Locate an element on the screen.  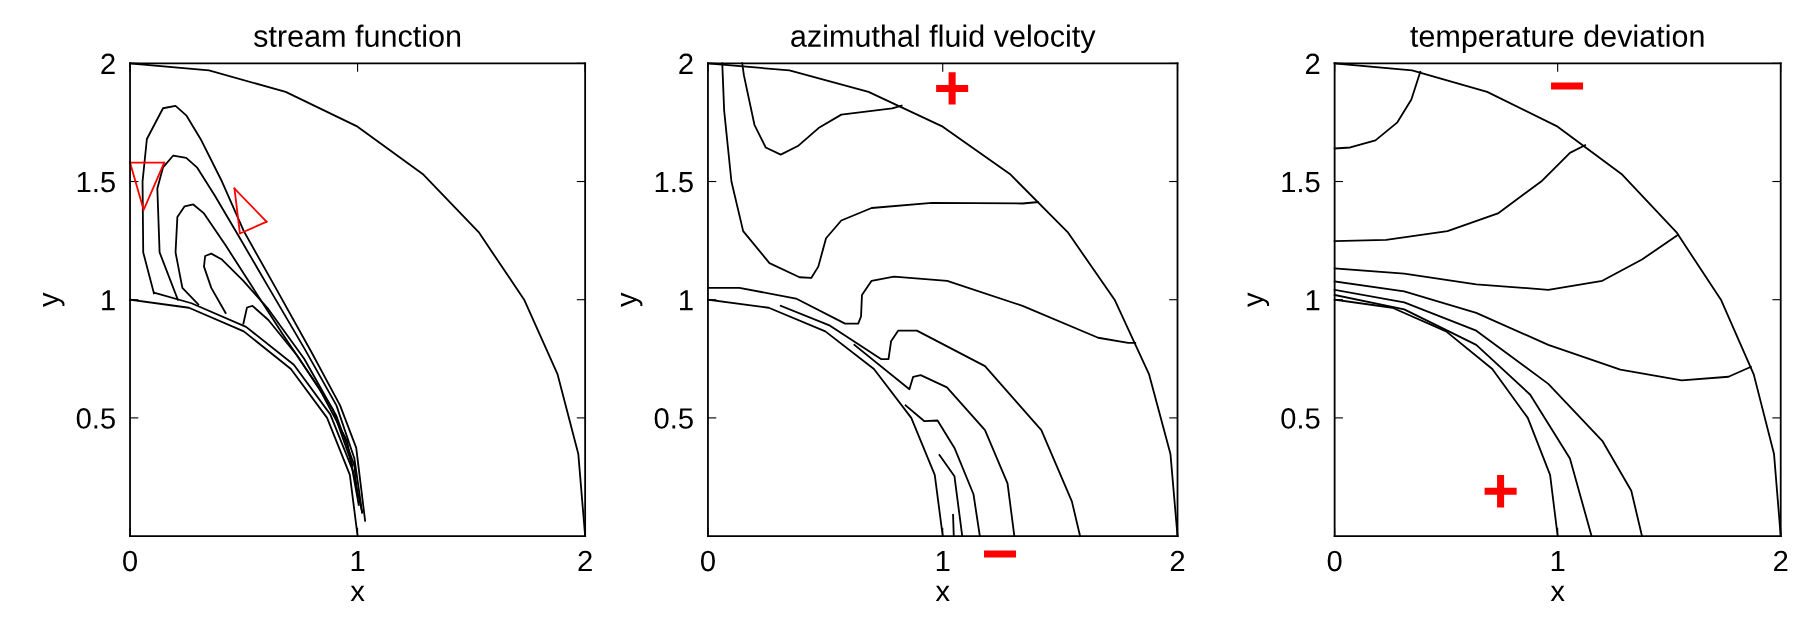
annotation: − is located at coordinates (1567, 86).